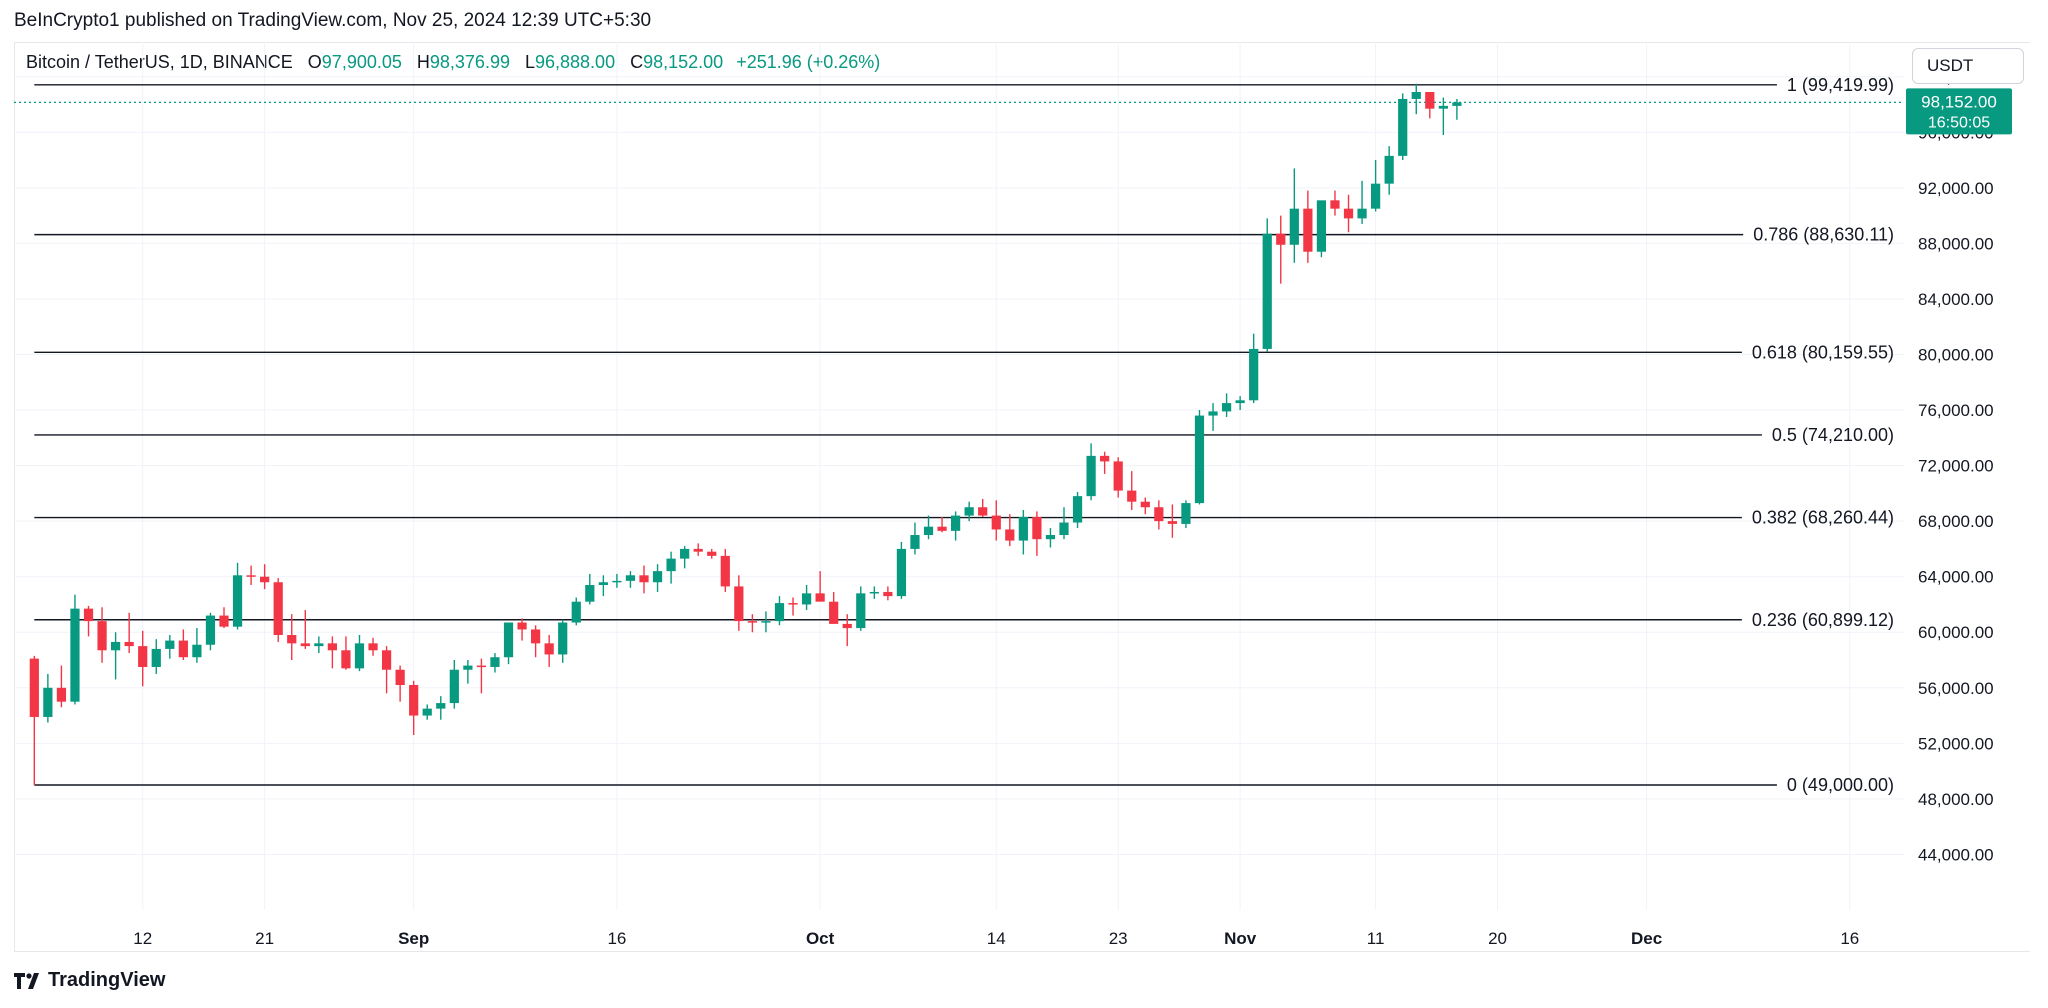 This screenshot has height=1008, width=2048. What do you see at coordinates (1959, 122) in the screenshot?
I see `countdown-label: 16:50:05` at bounding box center [1959, 122].